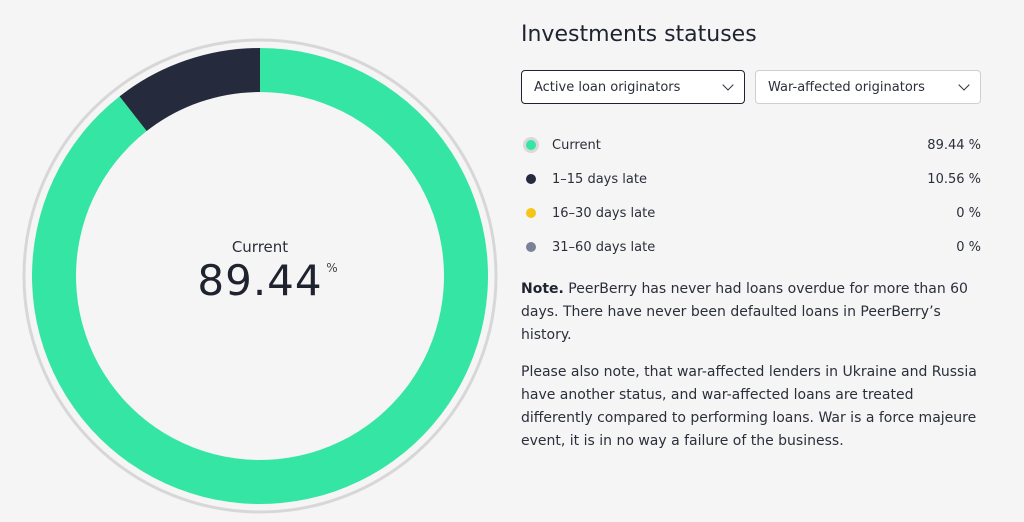 The image size is (1024, 522). Describe the element at coordinates (639, 34) in the screenshot. I see `panel-title: Investments statuses` at that location.